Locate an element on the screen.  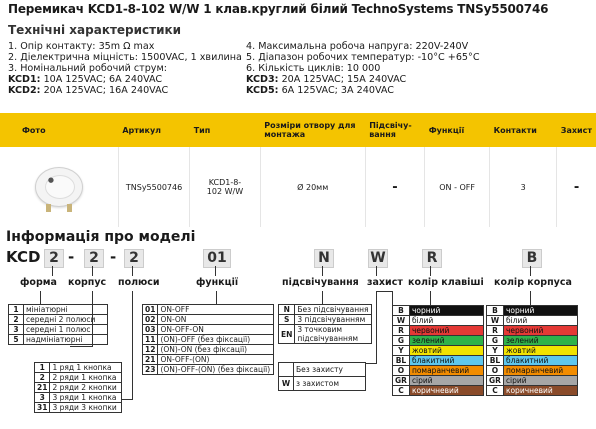
label-protection: захист is located at coordinates (385, 282).